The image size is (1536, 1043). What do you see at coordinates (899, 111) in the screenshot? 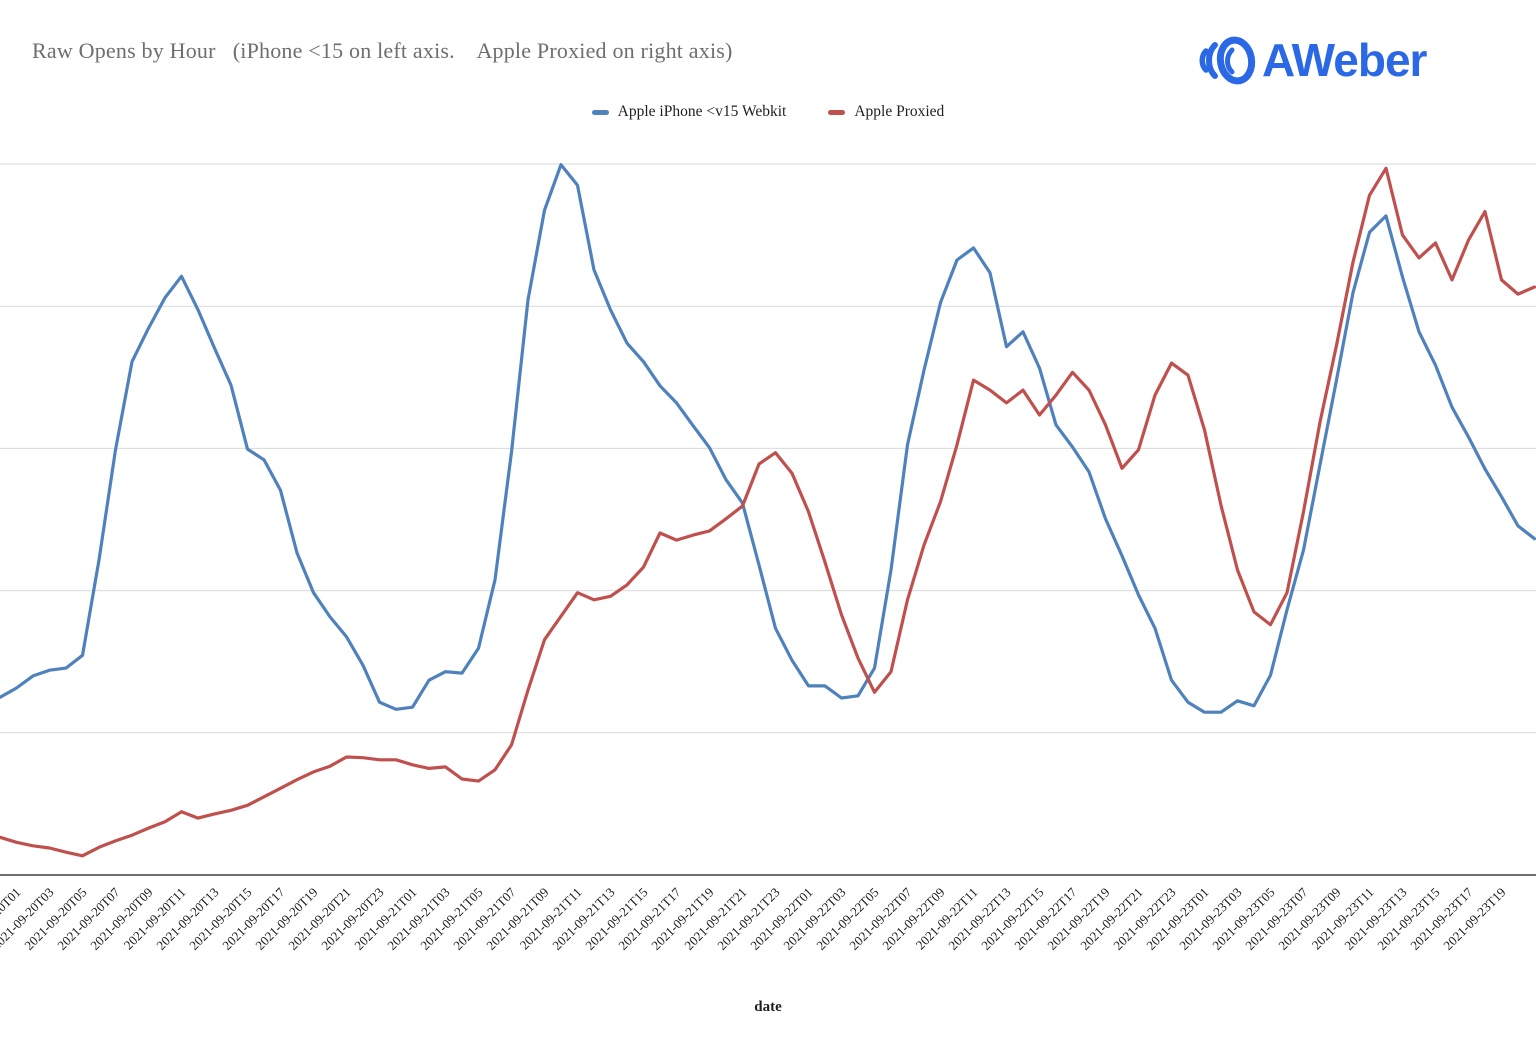
I see `legend-label: Apple Proxied` at bounding box center [899, 111].